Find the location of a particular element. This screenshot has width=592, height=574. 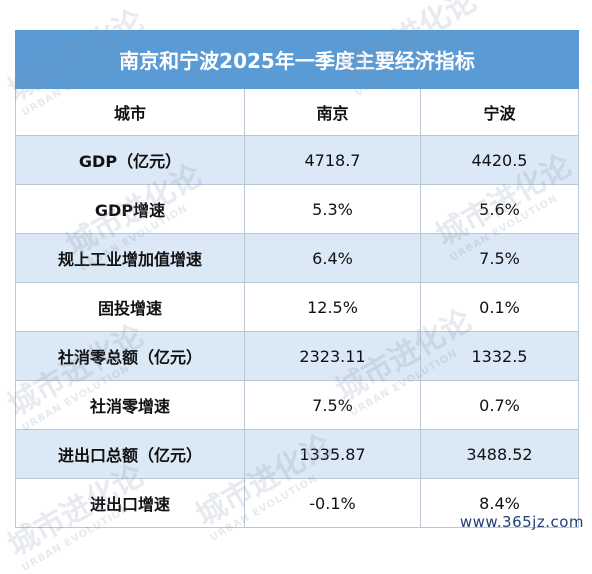

table-row: 固投增速 12.5% 0.1% is located at coordinates (297, 307).